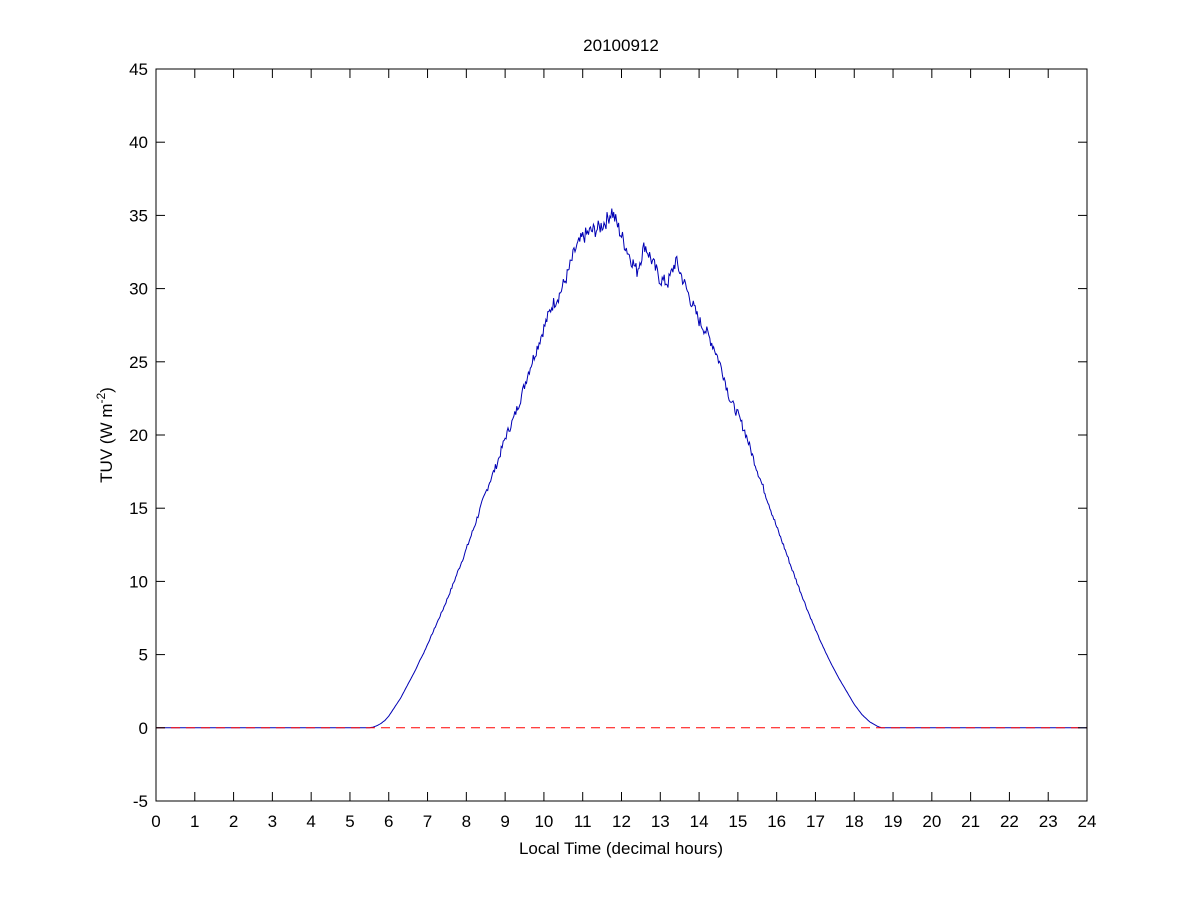 Image resolution: width=1201 pixels, height=900 pixels. What do you see at coordinates (194, 821) in the screenshot?
I see `x-tick-label: 1` at bounding box center [194, 821].